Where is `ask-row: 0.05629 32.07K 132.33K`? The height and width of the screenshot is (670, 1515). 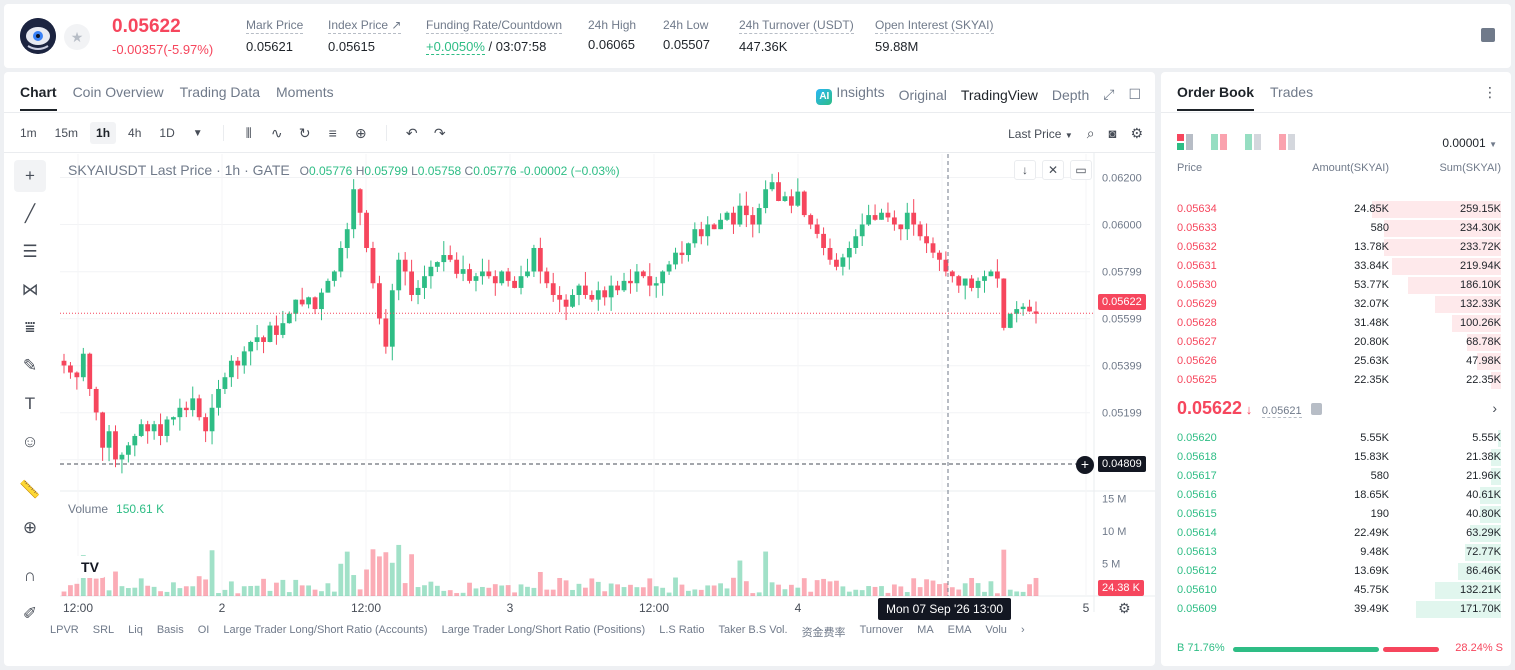 ask-row: 0.05629 32.07K 132.33K is located at coordinates (1336, 304).